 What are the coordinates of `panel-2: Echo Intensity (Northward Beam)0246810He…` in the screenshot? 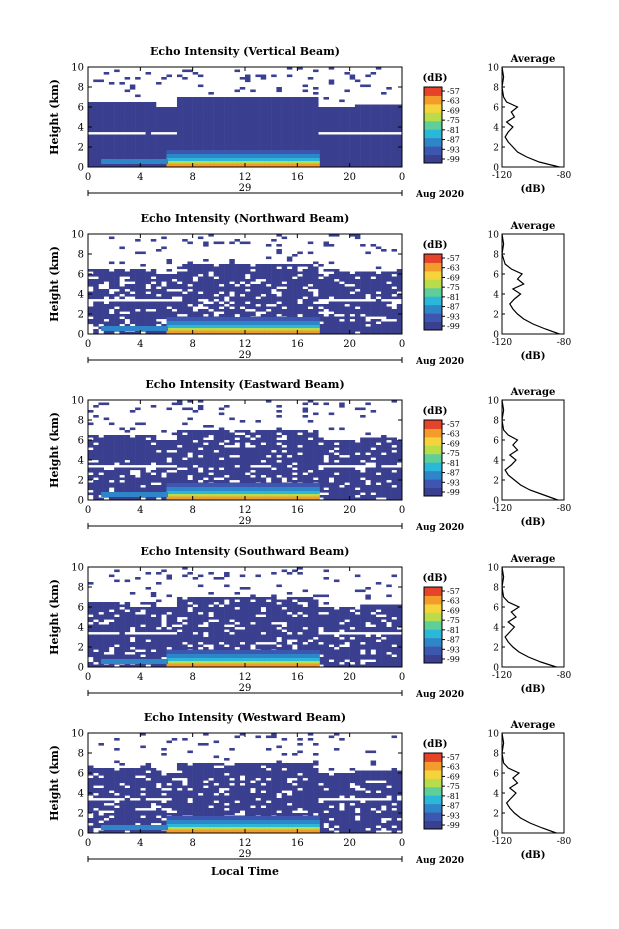 It's located at (310, 289).